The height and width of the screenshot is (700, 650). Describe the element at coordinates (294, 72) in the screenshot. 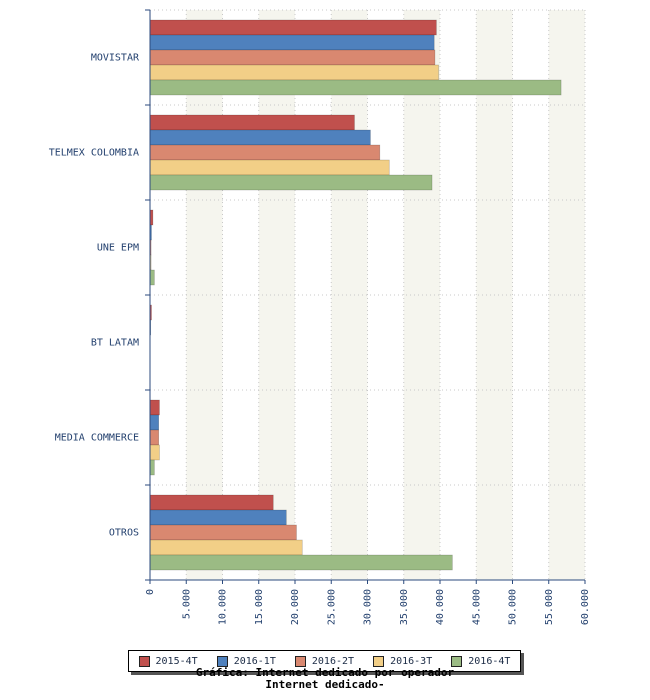

I see `bar-2016-3T-movistar` at that location.